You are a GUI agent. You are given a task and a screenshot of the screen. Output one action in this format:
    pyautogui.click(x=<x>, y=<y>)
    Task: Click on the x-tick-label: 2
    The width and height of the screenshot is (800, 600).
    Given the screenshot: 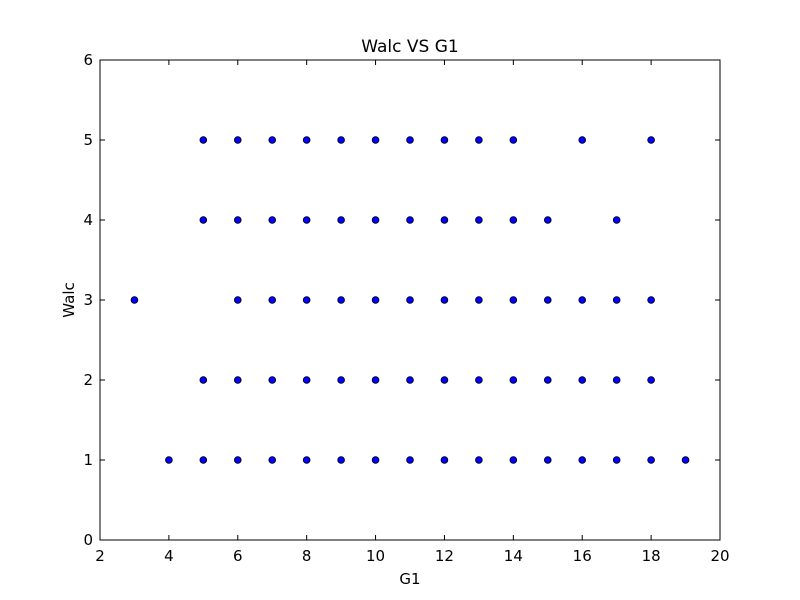 What is the action you would take?
    pyautogui.click(x=100, y=556)
    